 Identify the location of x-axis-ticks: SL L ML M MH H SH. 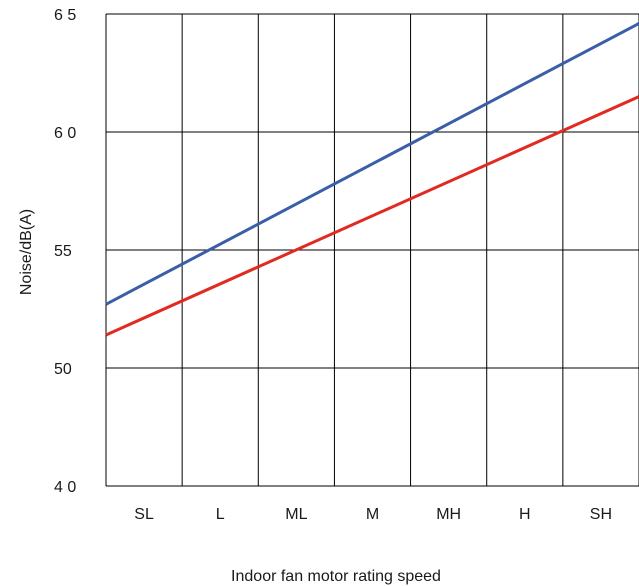
(373, 514).